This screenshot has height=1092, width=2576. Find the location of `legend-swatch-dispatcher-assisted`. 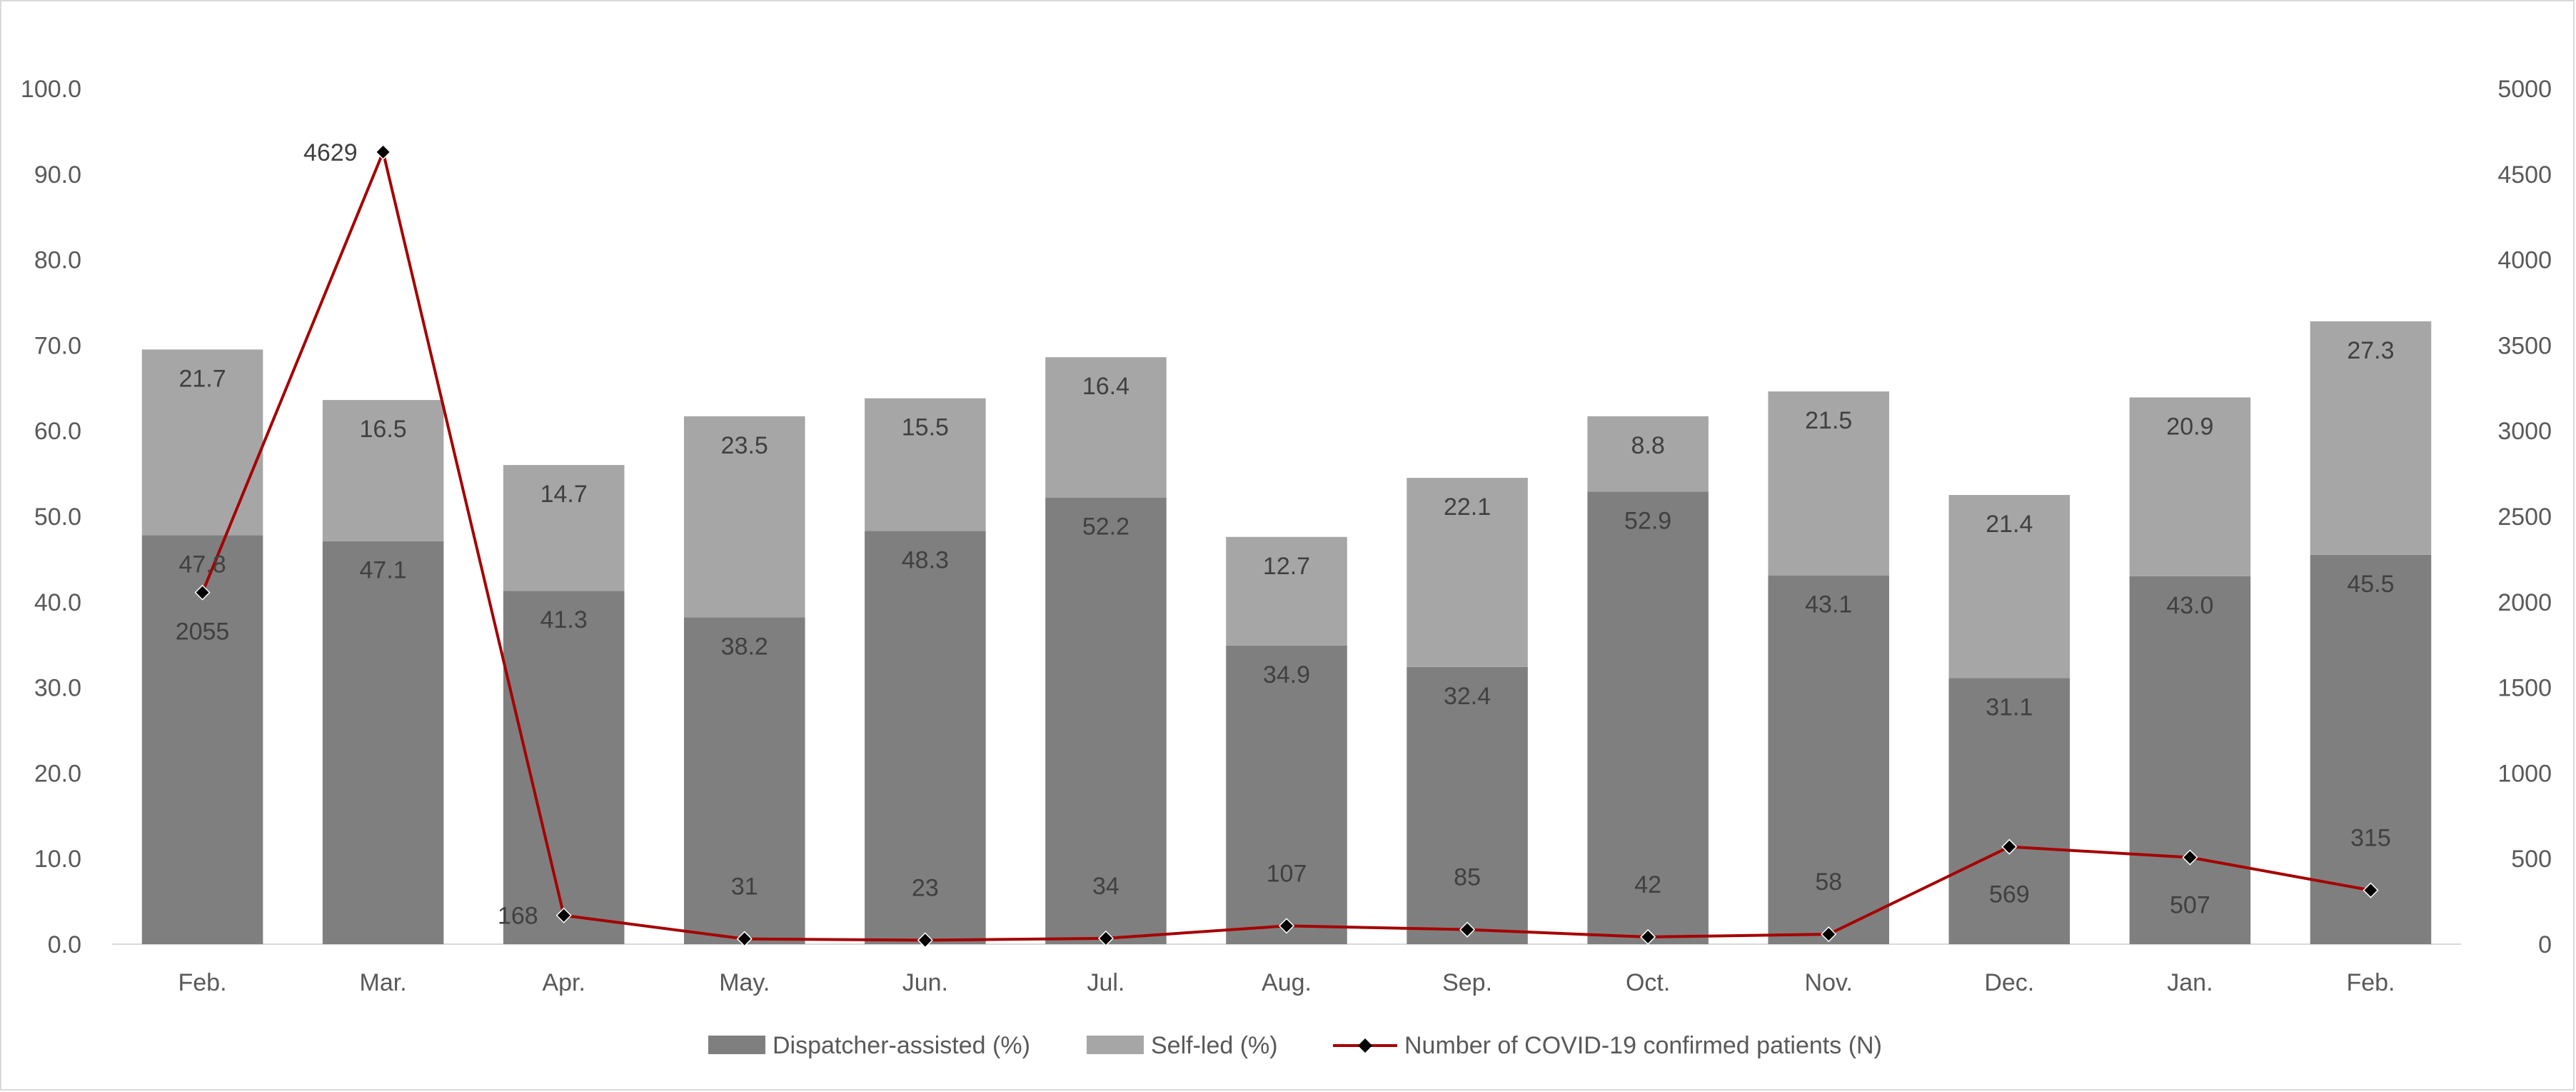

legend-swatch-dispatcher-assisted is located at coordinates (737, 1045).